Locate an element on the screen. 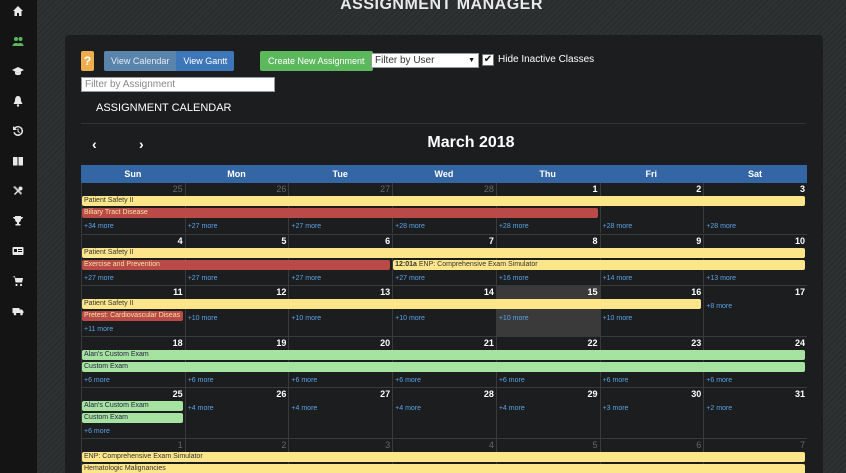 The height and width of the screenshot is (473, 846). day-number: 16 is located at coordinates (696, 292).